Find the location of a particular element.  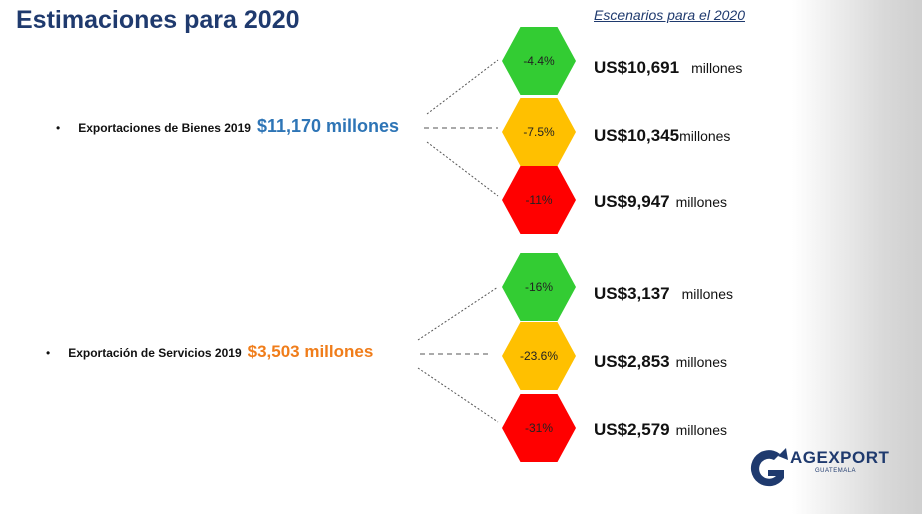

services-exports-label: Exportación de Servicios 2019 is located at coordinates (155, 353).